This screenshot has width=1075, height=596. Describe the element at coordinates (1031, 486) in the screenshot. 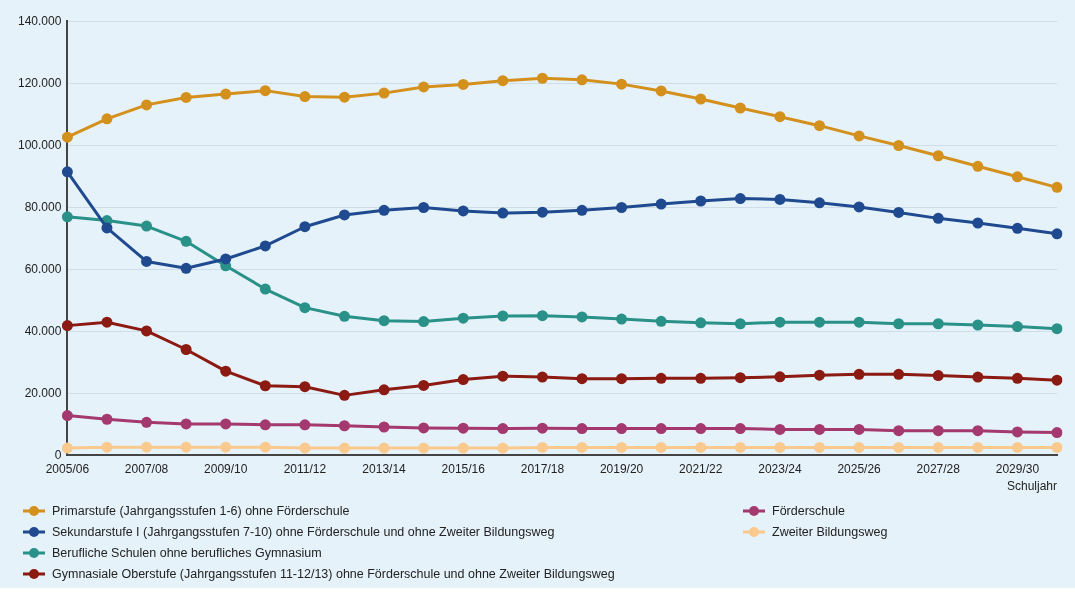

I see `x-axis-title: Schuljahr` at that location.